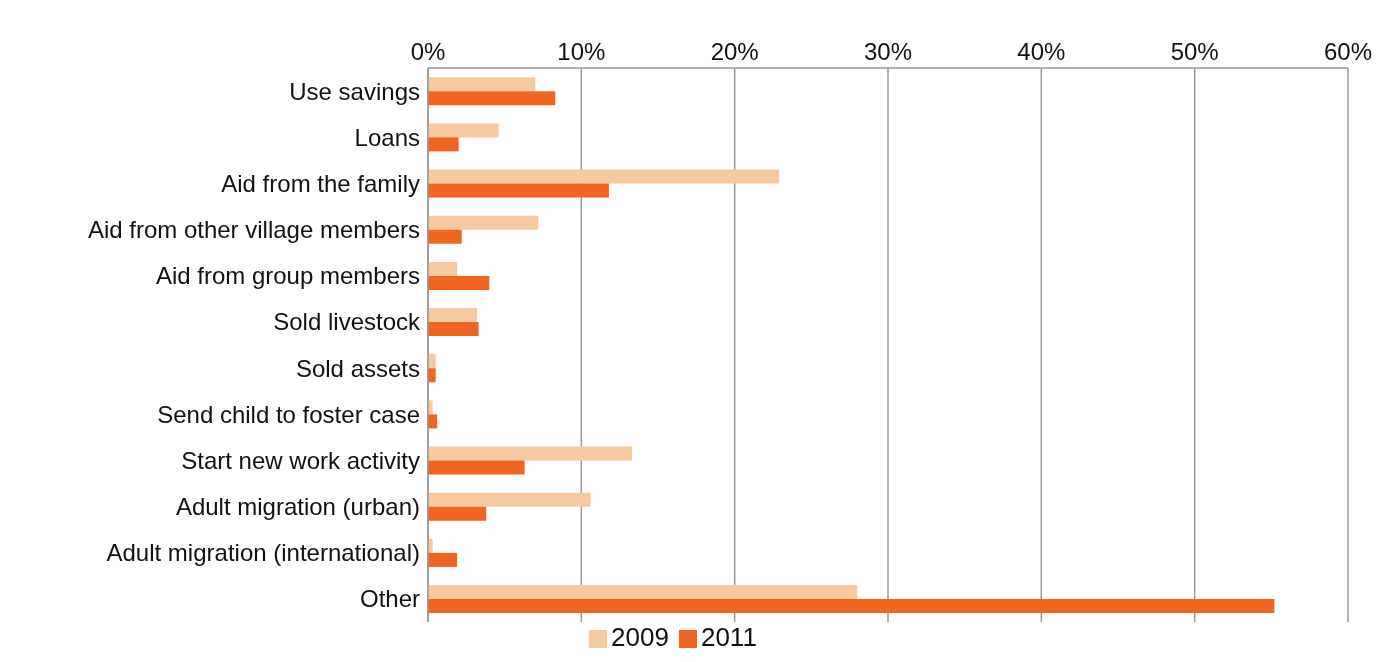 The height and width of the screenshot is (662, 1387). What do you see at coordinates (300, 460) in the screenshot?
I see `y-tick-label: Start new work activity` at bounding box center [300, 460].